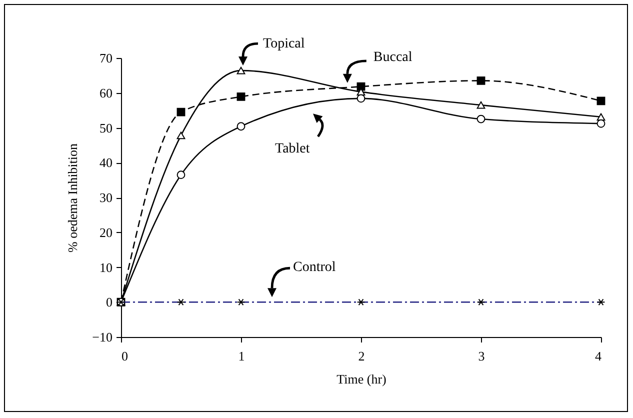 The width and height of the screenshot is (633, 418). I want to click on series-label: Control, so click(314, 268).